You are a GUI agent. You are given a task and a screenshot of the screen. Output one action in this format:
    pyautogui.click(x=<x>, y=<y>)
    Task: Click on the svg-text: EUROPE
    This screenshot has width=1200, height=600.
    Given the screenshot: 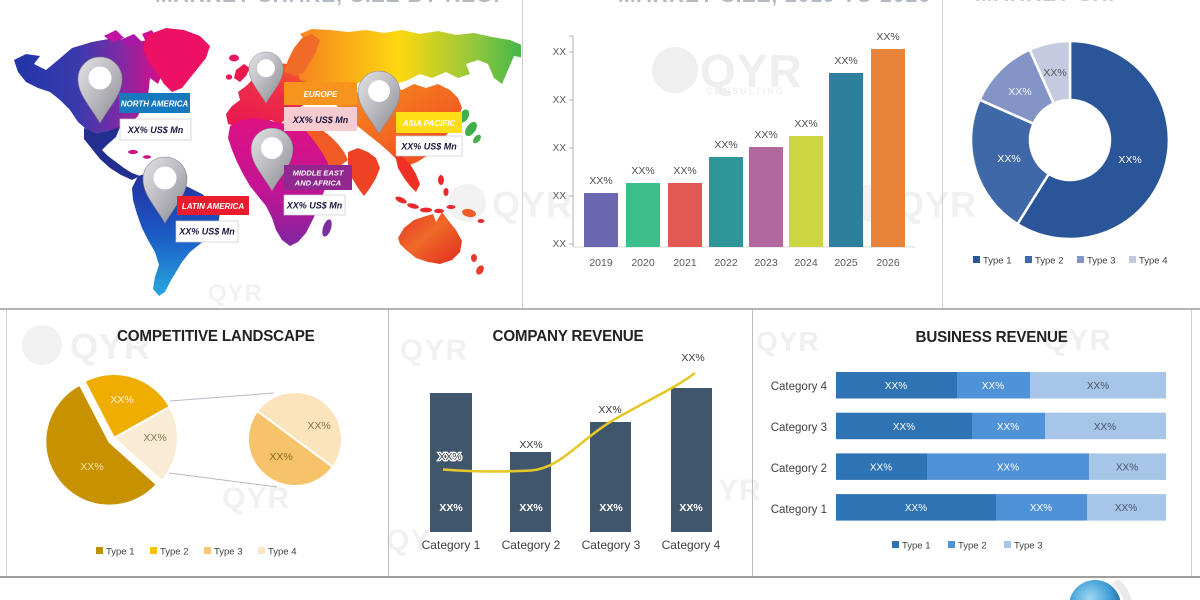 What is the action you would take?
    pyautogui.click(x=321, y=94)
    